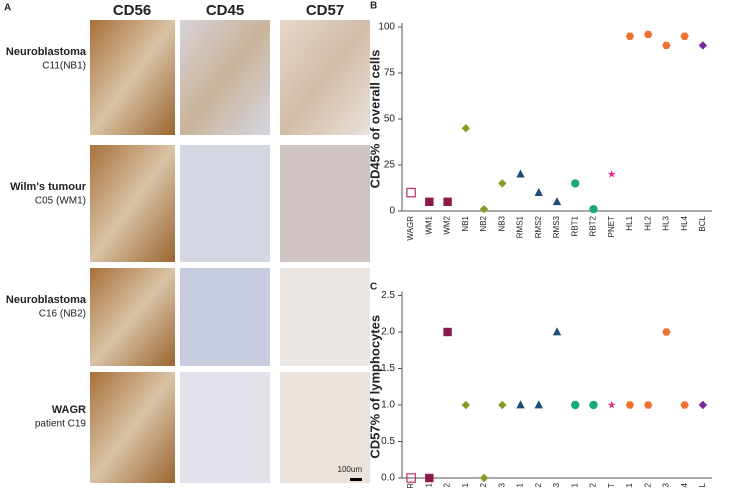 The height and width of the screenshot is (488, 740). Describe the element at coordinates (374, 119) in the screenshot. I see `y-axis-label: CD45% of overall cells` at that location.